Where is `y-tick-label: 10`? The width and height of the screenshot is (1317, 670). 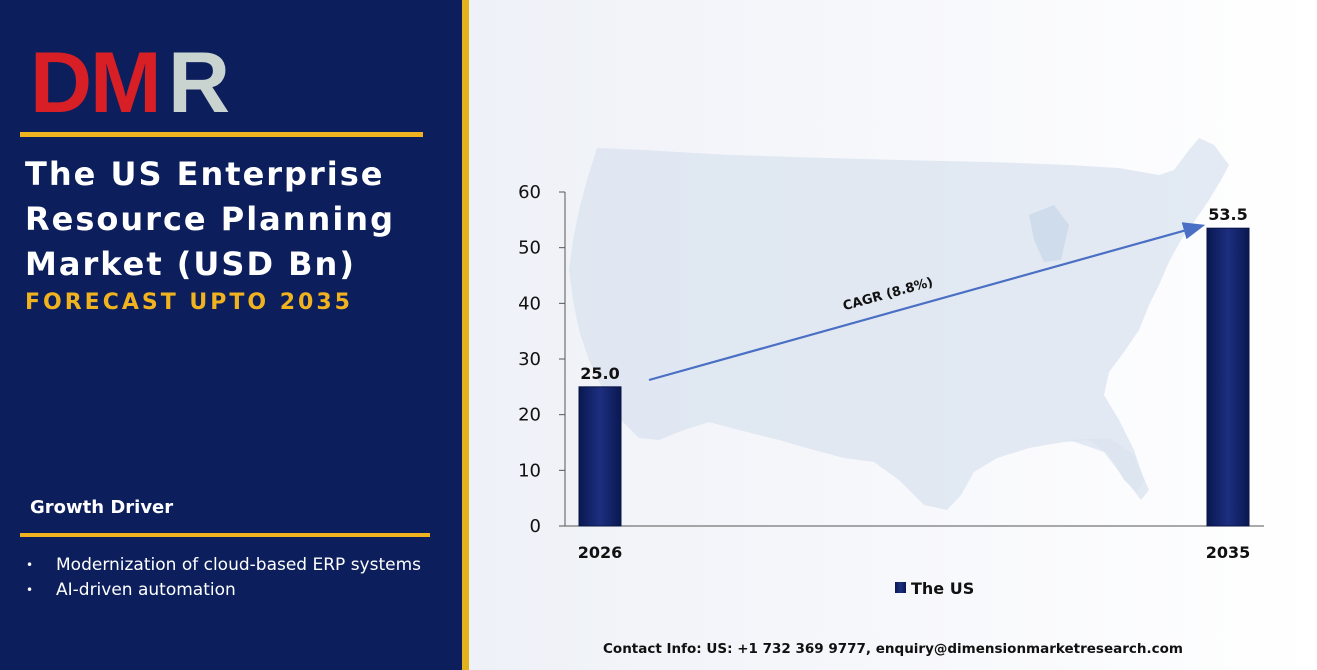 y-tick-label: 10 is located at coordinates (529, 470).